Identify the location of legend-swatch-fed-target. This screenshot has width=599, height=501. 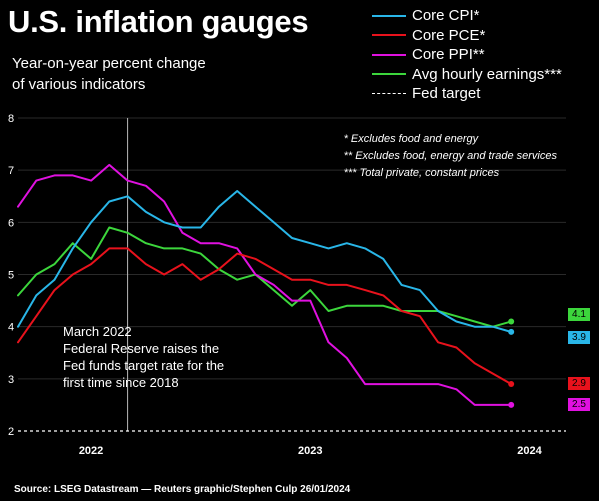
(389, 94).